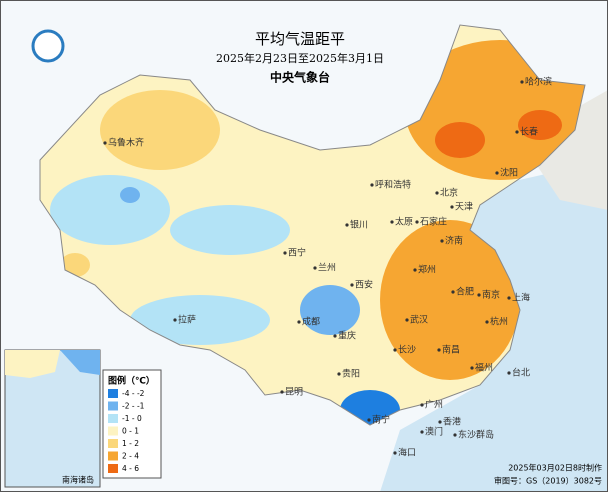  Describe the element at coordinates (454, 241) in the screenshot. I see `city-label: 济南` at that location.